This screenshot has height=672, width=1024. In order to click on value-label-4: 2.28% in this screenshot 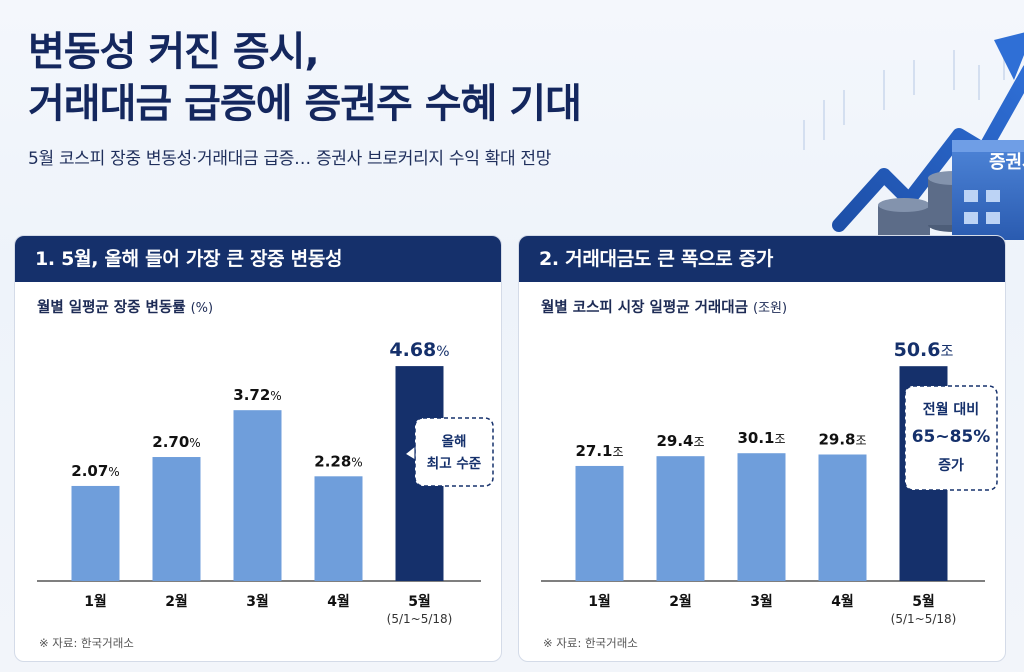, I will do `click(338, 461)`.